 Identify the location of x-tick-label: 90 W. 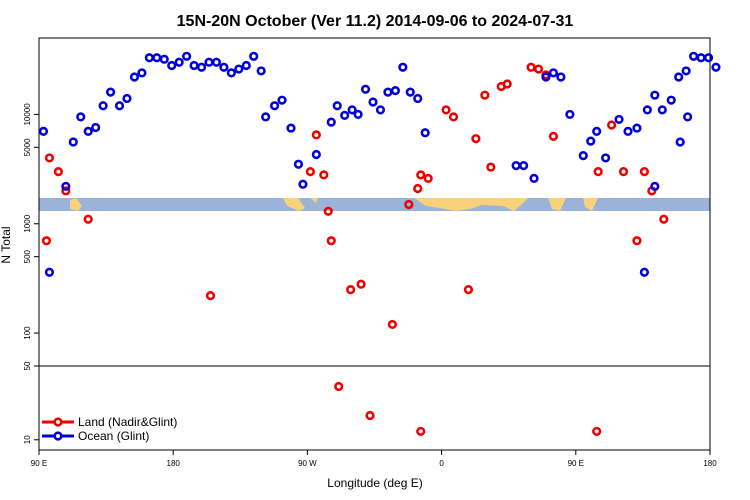
(307, 463).